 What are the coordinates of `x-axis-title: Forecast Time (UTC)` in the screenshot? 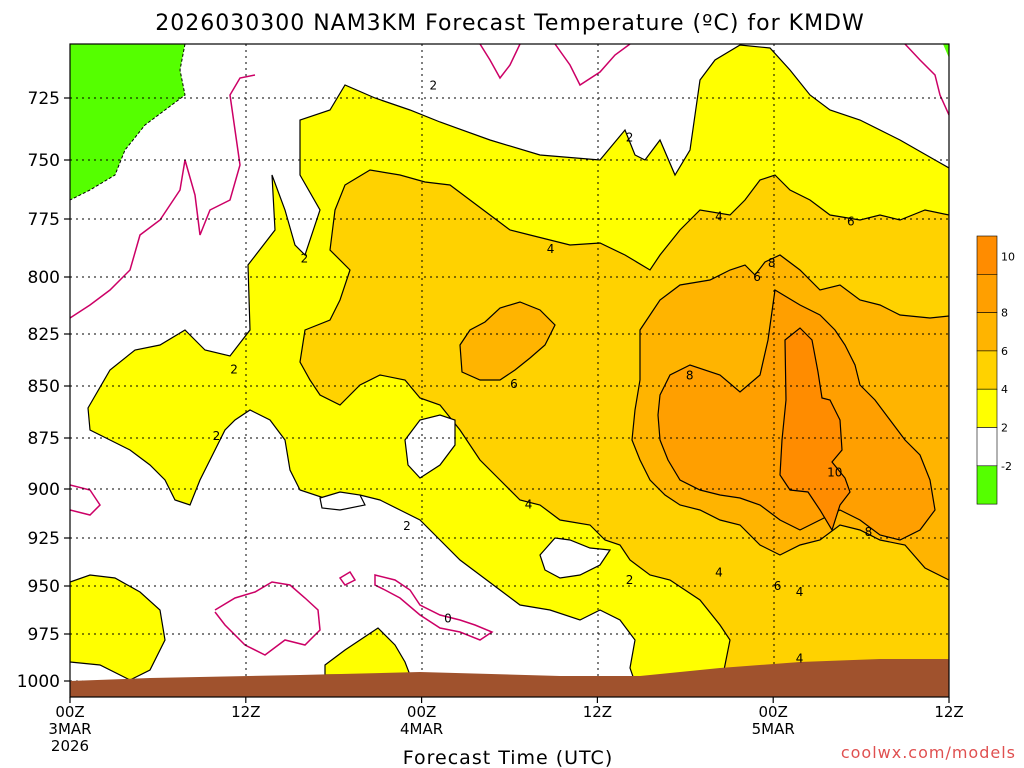 It's located at (508, 757).